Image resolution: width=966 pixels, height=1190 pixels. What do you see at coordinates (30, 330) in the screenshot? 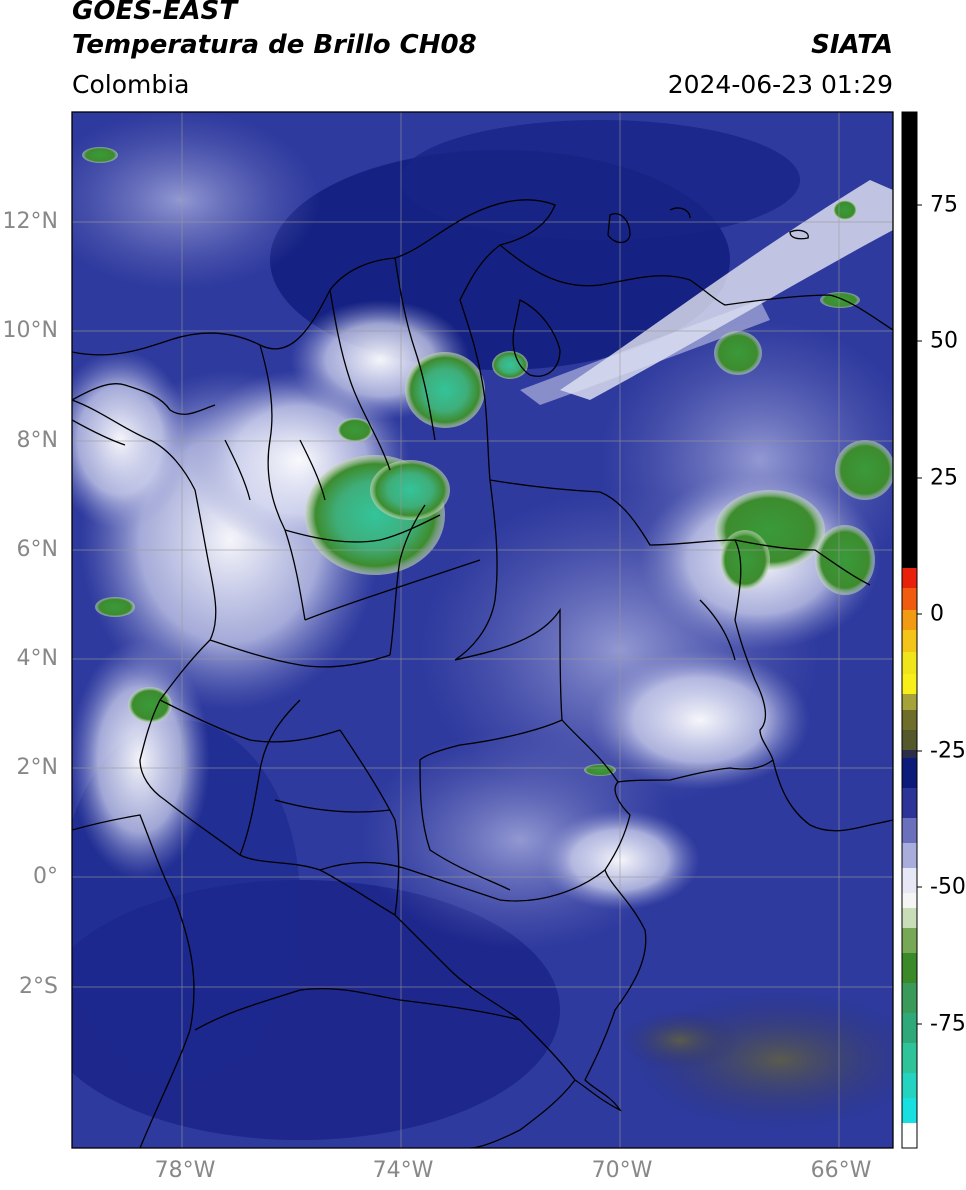
I see `lat-label-10n: 10°N` at bounding box center [30, 330].